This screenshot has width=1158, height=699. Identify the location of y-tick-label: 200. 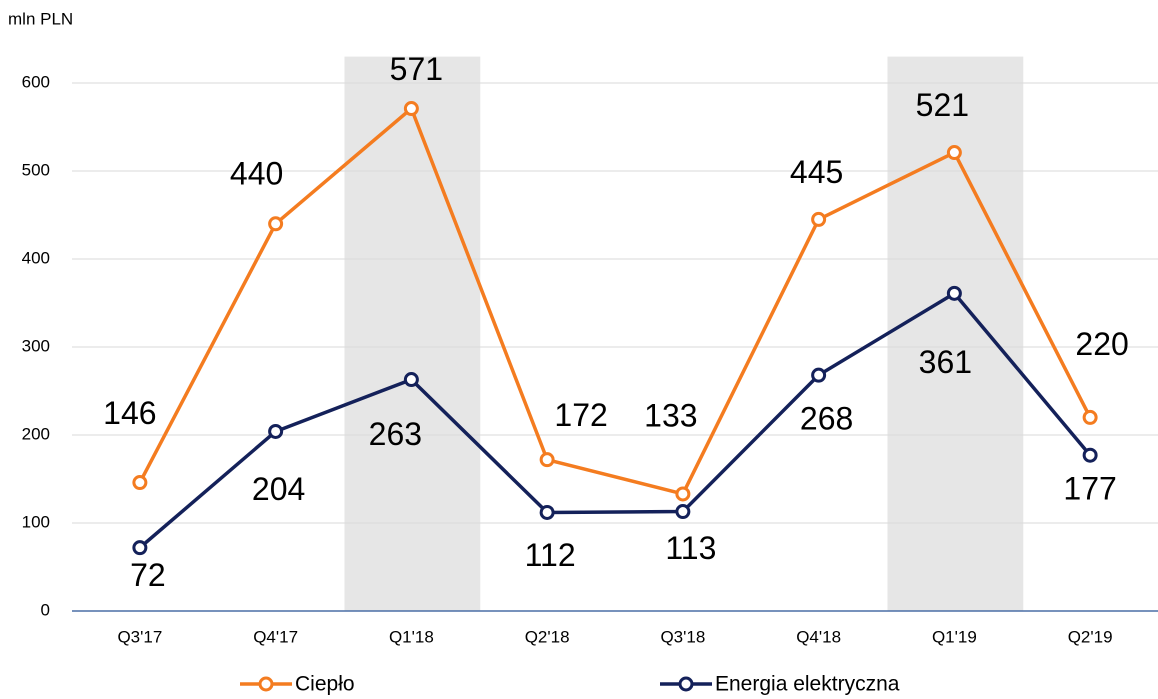
(36, 433).